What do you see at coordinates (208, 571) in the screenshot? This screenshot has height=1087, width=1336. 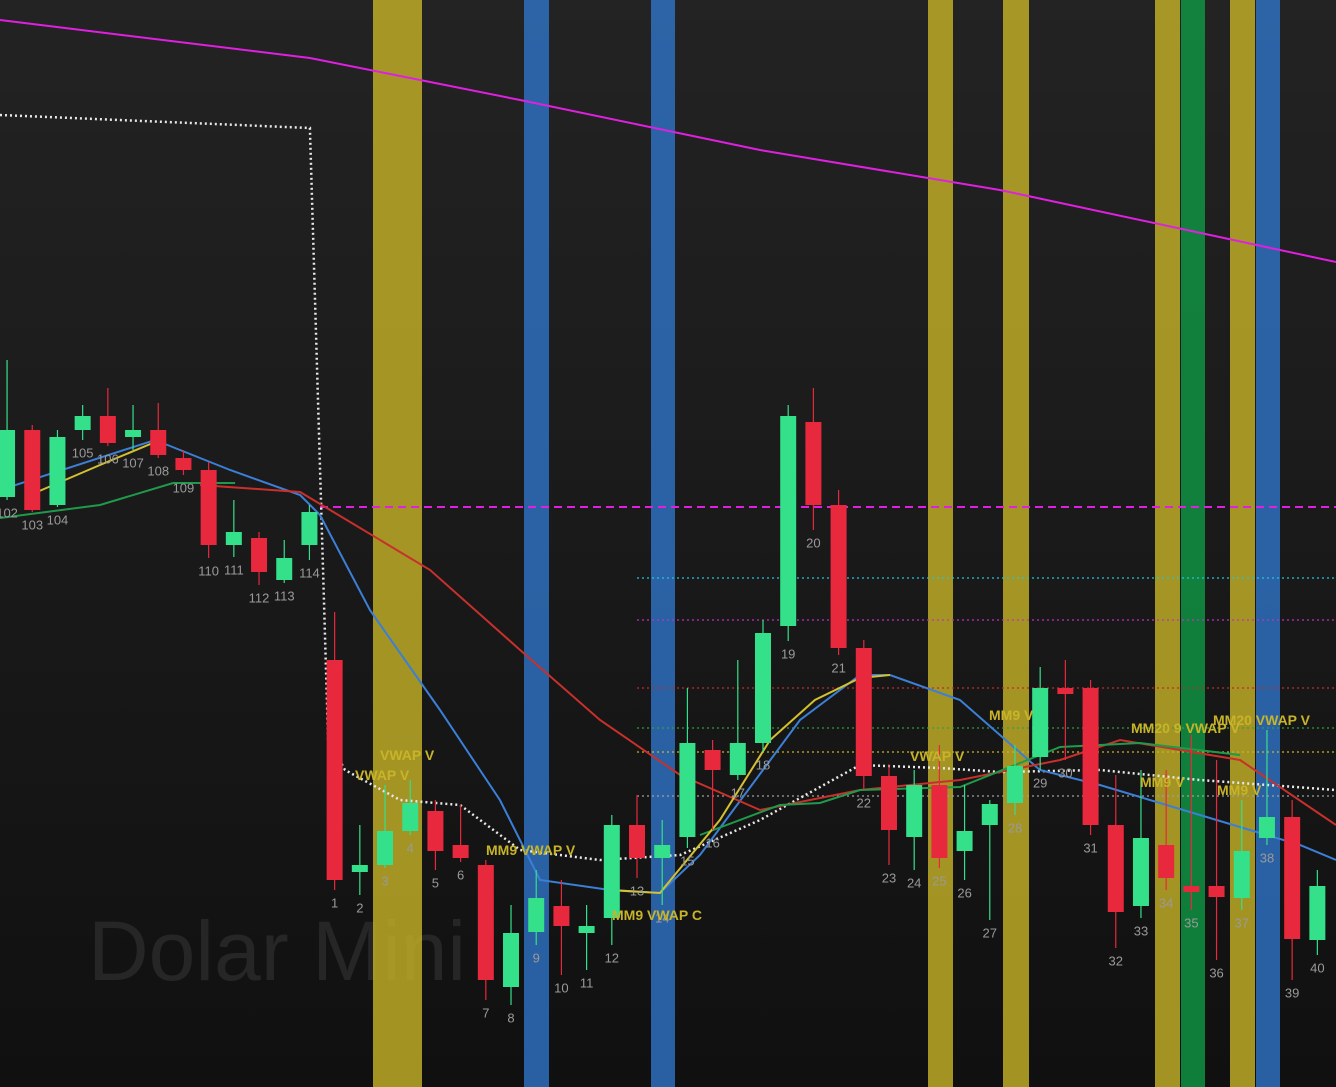 I see `candle-label: 110` at bounding box center [208, 571].